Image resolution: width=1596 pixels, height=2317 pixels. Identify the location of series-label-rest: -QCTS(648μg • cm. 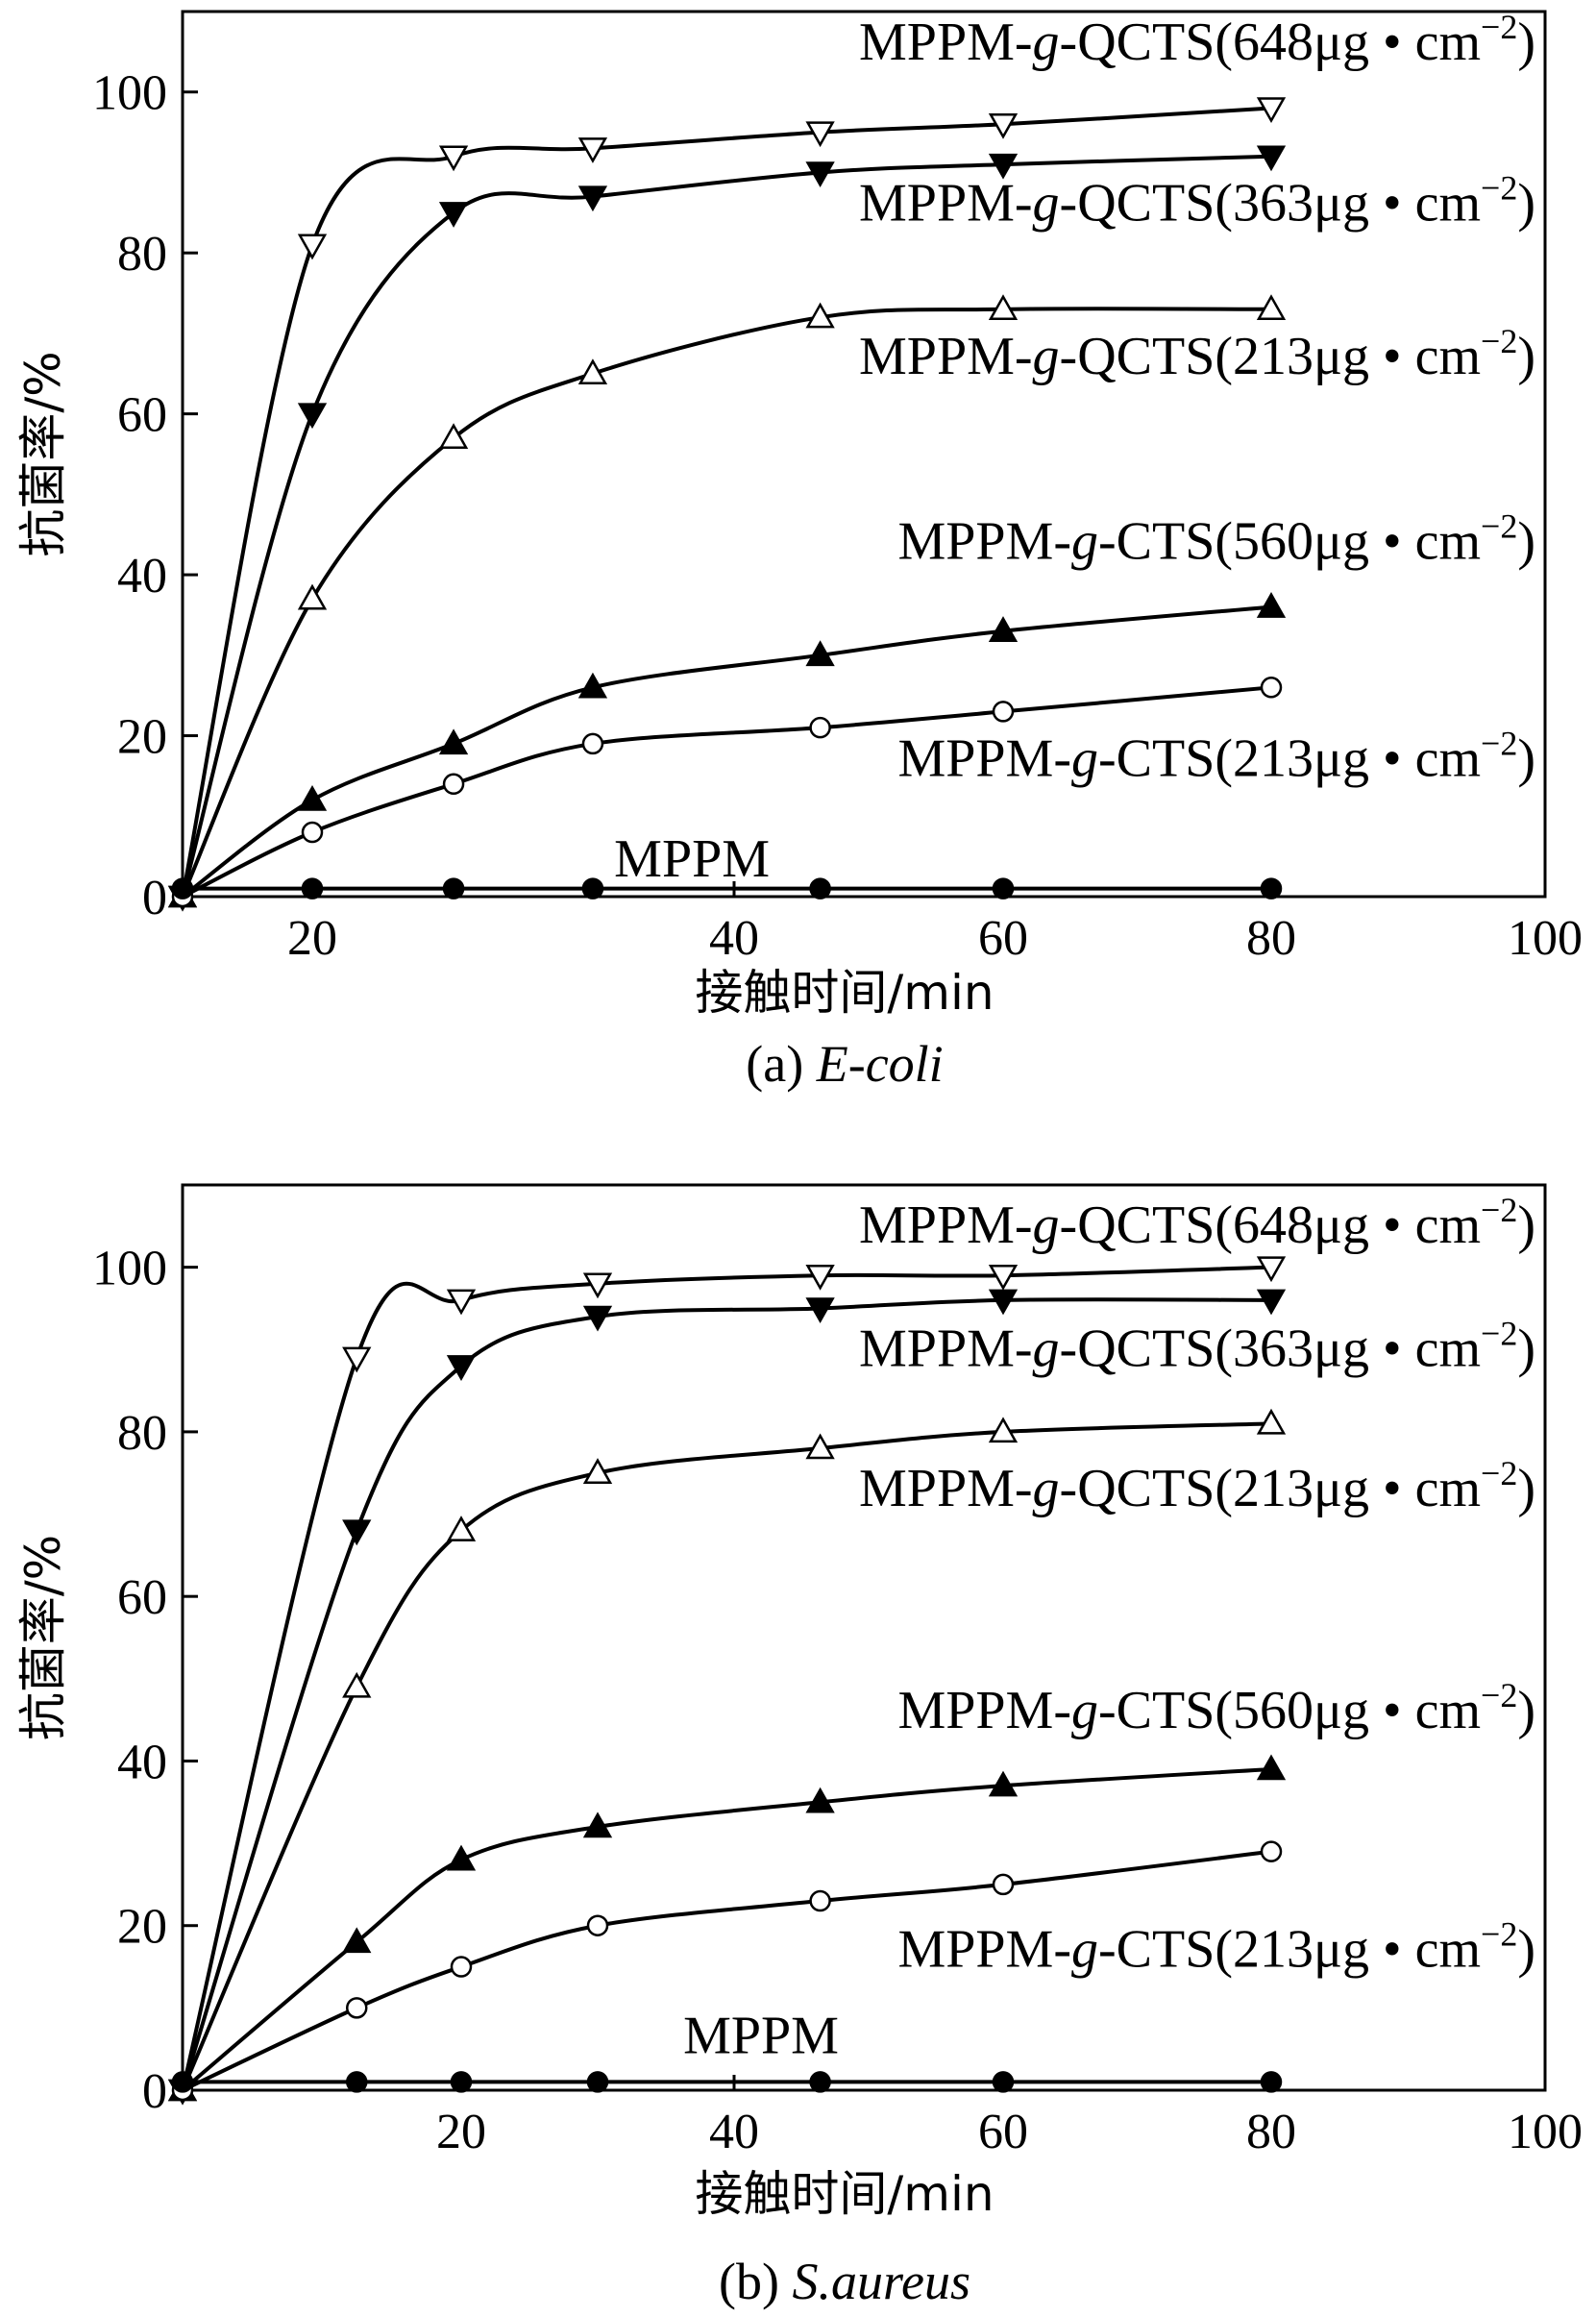
(1270, 42).